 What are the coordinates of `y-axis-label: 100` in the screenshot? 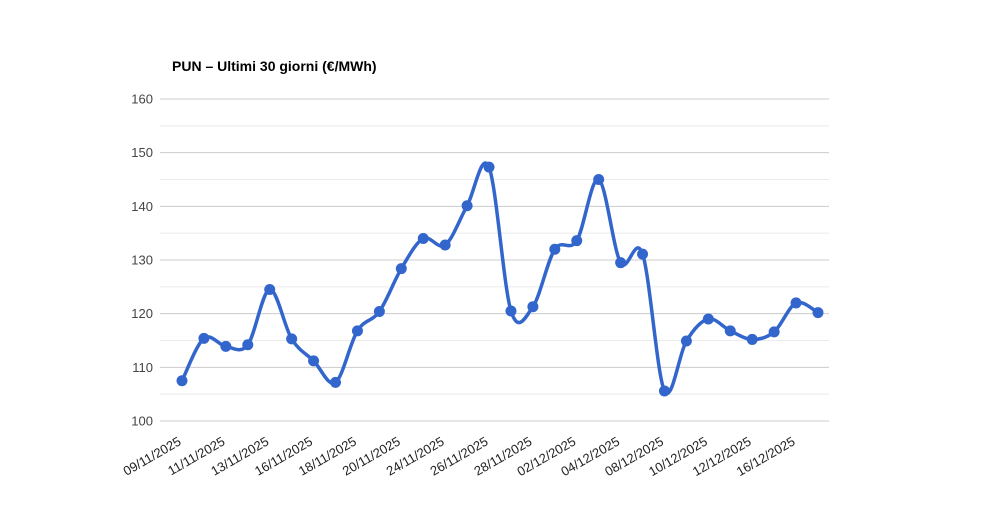 It's located at (142, 421).